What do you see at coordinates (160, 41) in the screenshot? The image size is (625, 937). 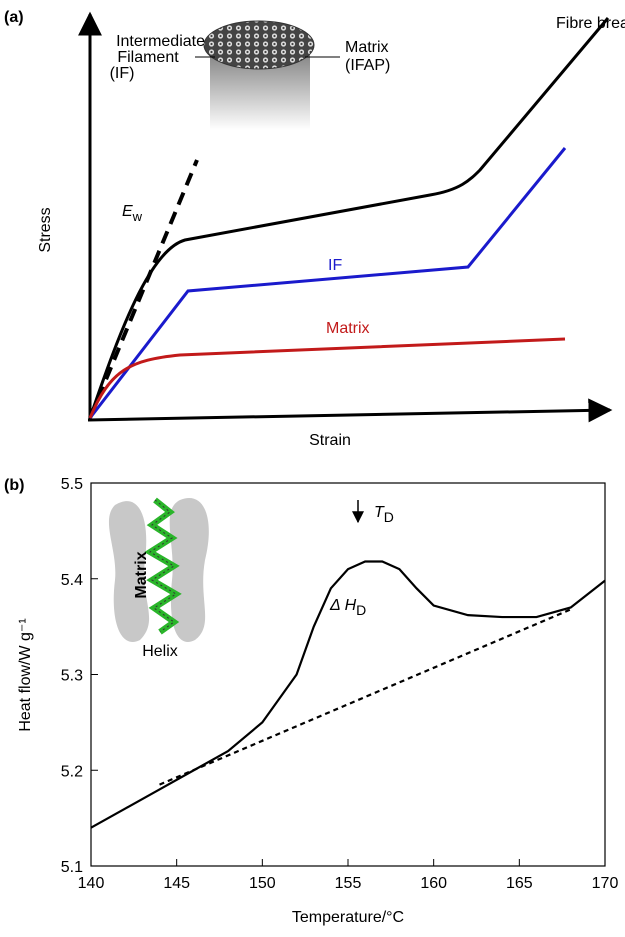 I see `annotation: Intermediate` at bounding box center [160, 41].